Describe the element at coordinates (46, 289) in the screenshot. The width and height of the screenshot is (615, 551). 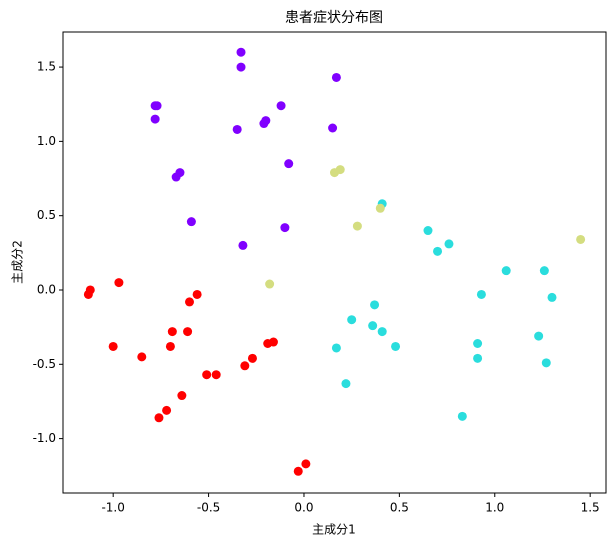
I see `y-tick-label: 0.0` at that location.